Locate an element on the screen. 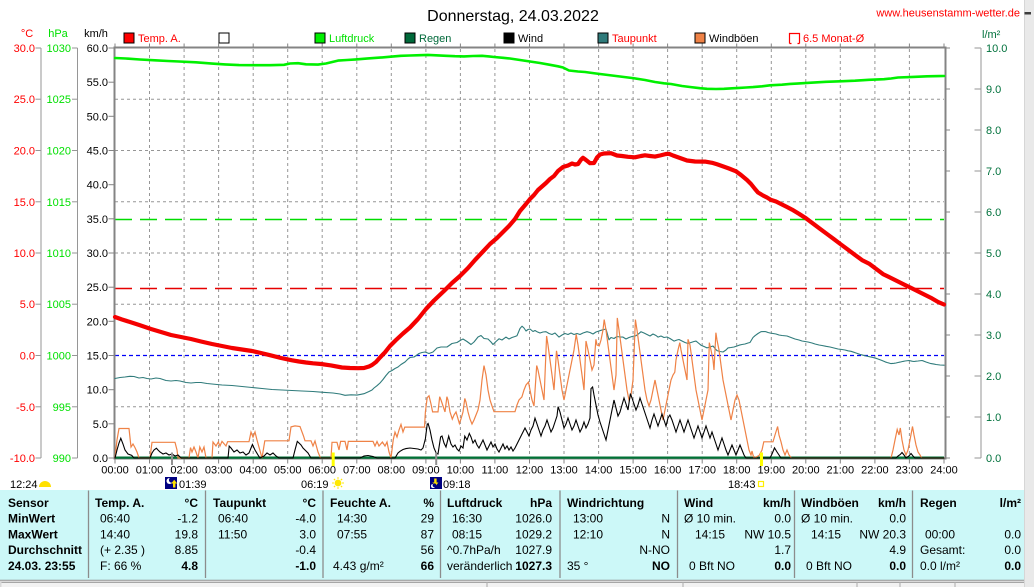 This screenshot has width=1034, height=587. svg-text: 14:30 is located at coordinates (352, 519).